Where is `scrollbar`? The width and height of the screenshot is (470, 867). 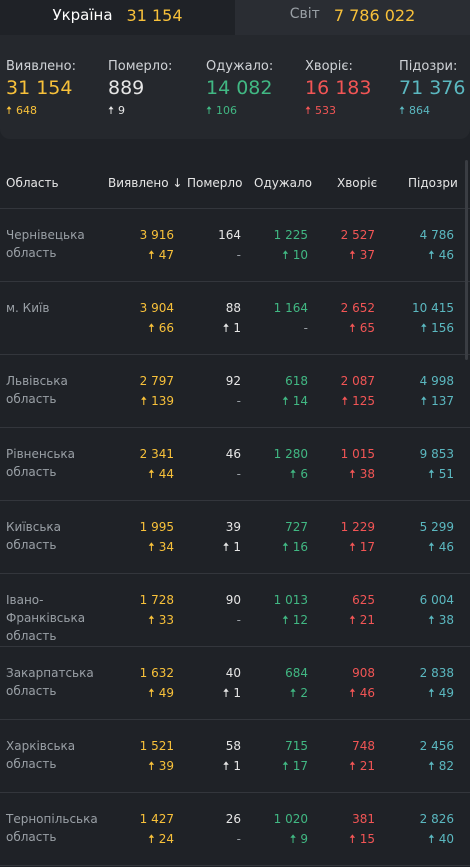
scrollbar is located at coordinates (466, 260).